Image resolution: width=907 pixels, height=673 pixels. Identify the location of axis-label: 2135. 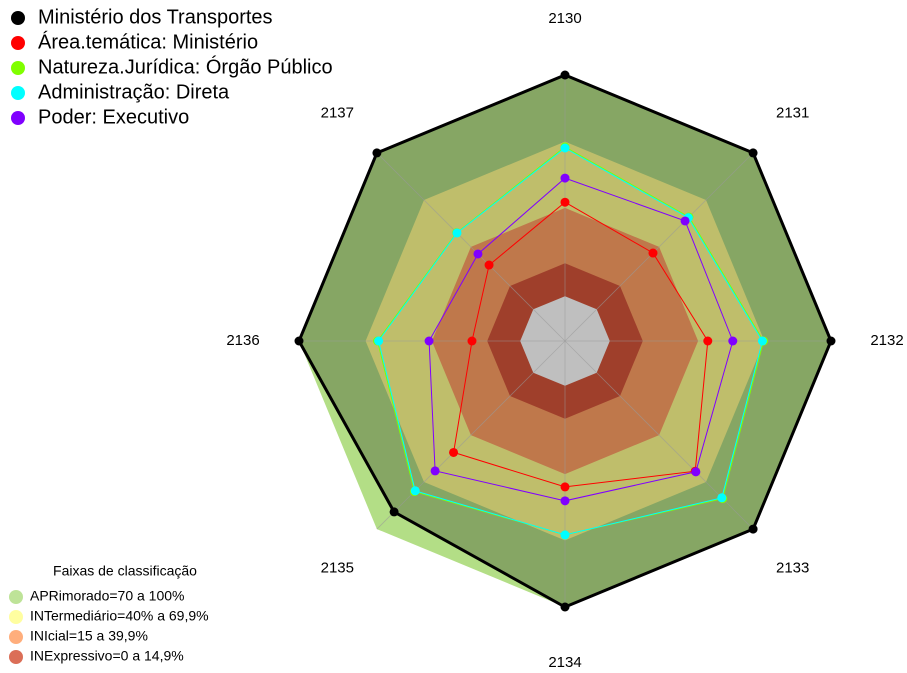
(337, 568).